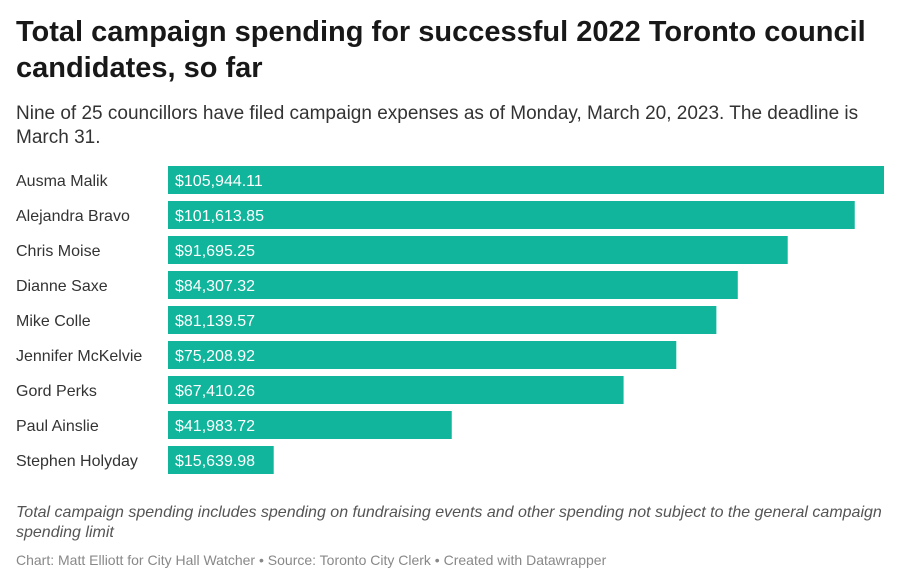  Describe the element at coordinates (77, 461) in the screenshot. I see `category-label: Stephen Holyday` at that location.